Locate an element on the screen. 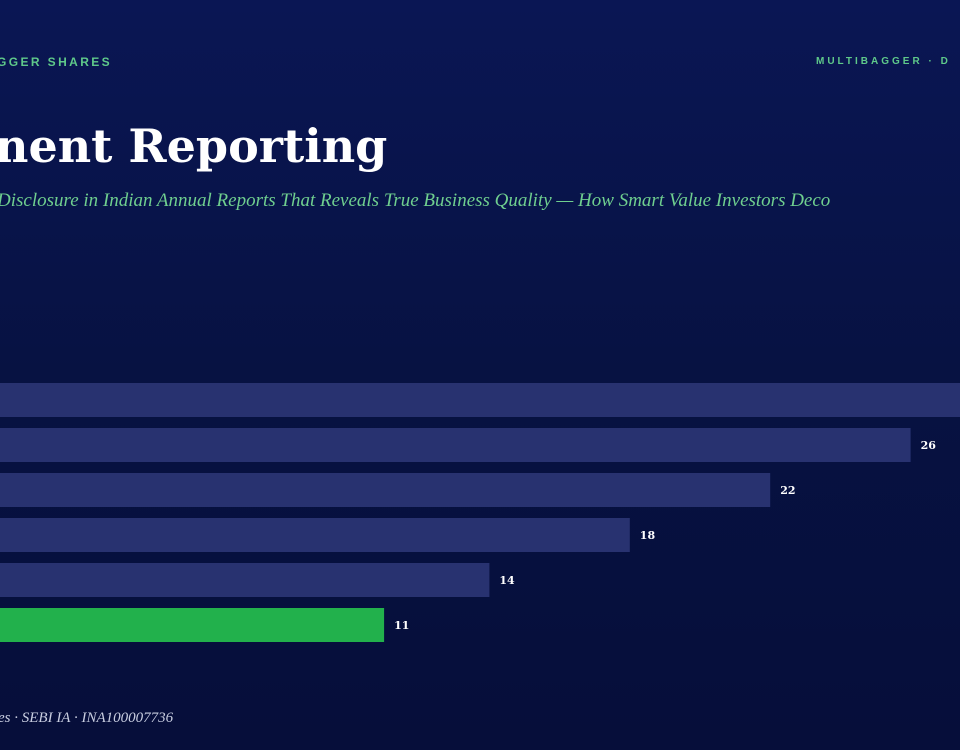 The width and height of the screenshot is (960, 750). value-label: 14 is located at coordinates (507, 580).